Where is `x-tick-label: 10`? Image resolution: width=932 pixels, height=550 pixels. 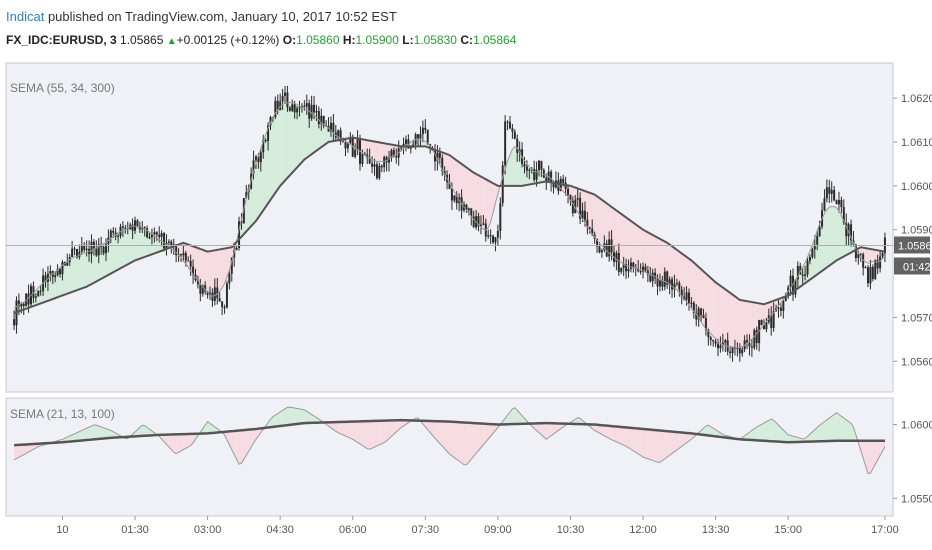 x-tick-label: 10 is located at coordinates (62, 530).